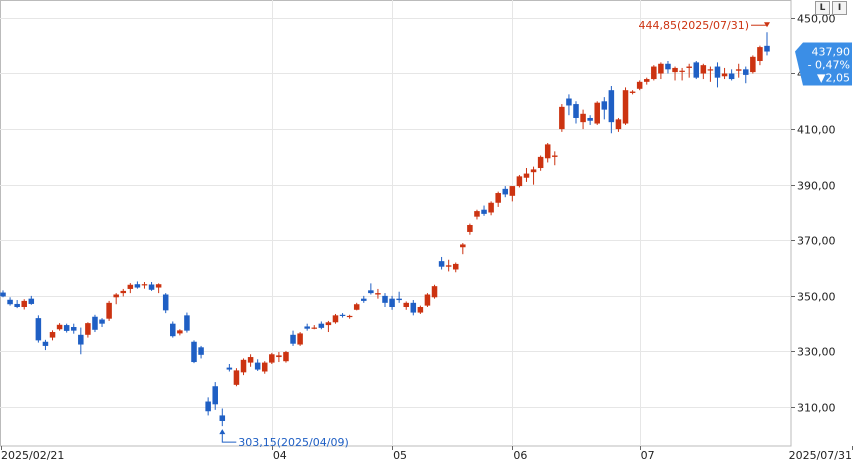  Describe the element at coordinates (222, 432) in the screenshot. I see `low-price-arrow-icon` at that location.